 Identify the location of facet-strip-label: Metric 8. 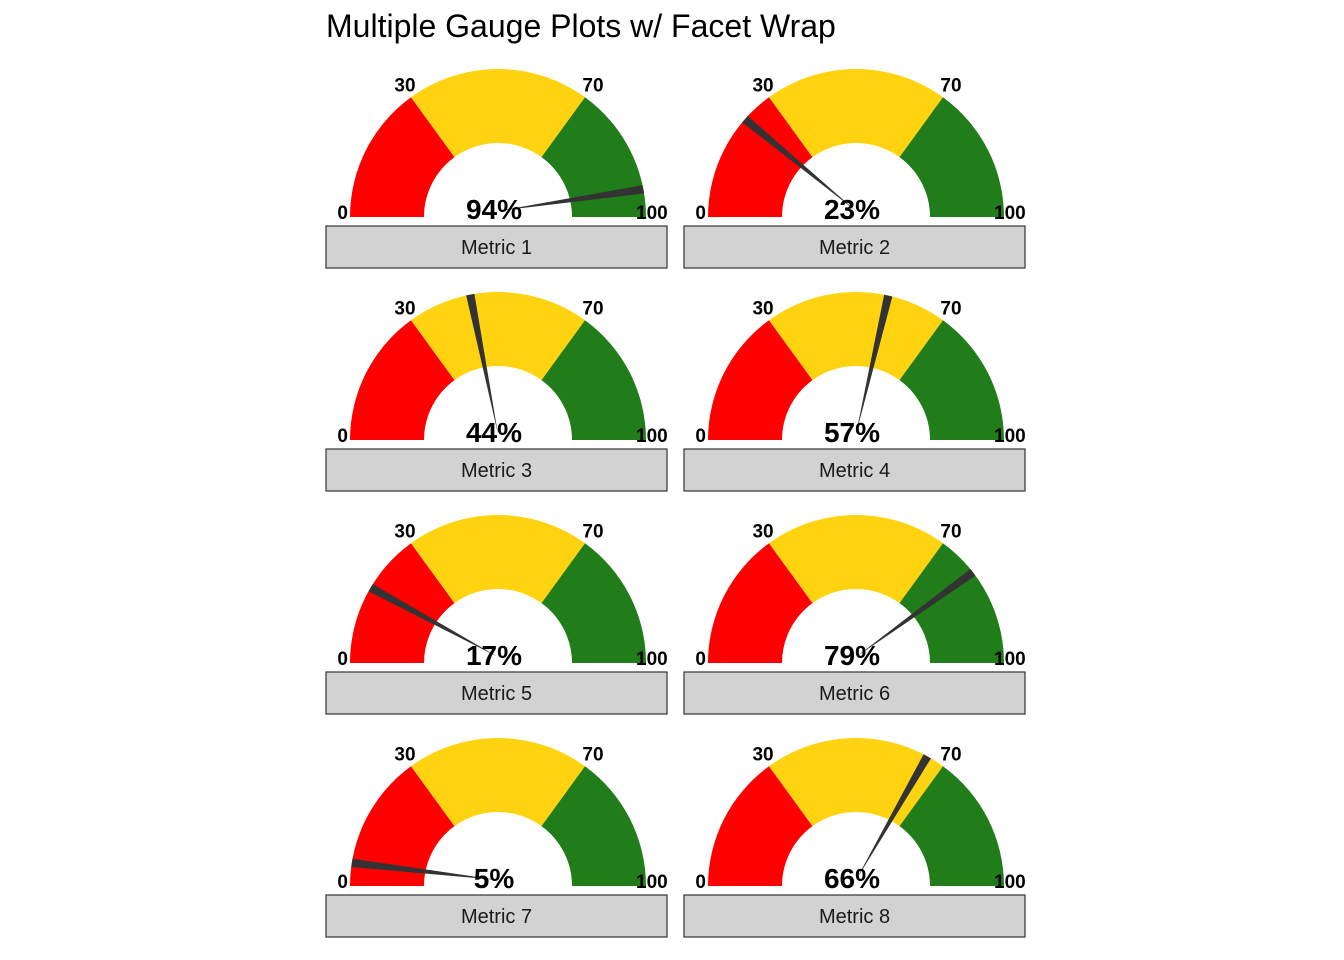
(854, 917).